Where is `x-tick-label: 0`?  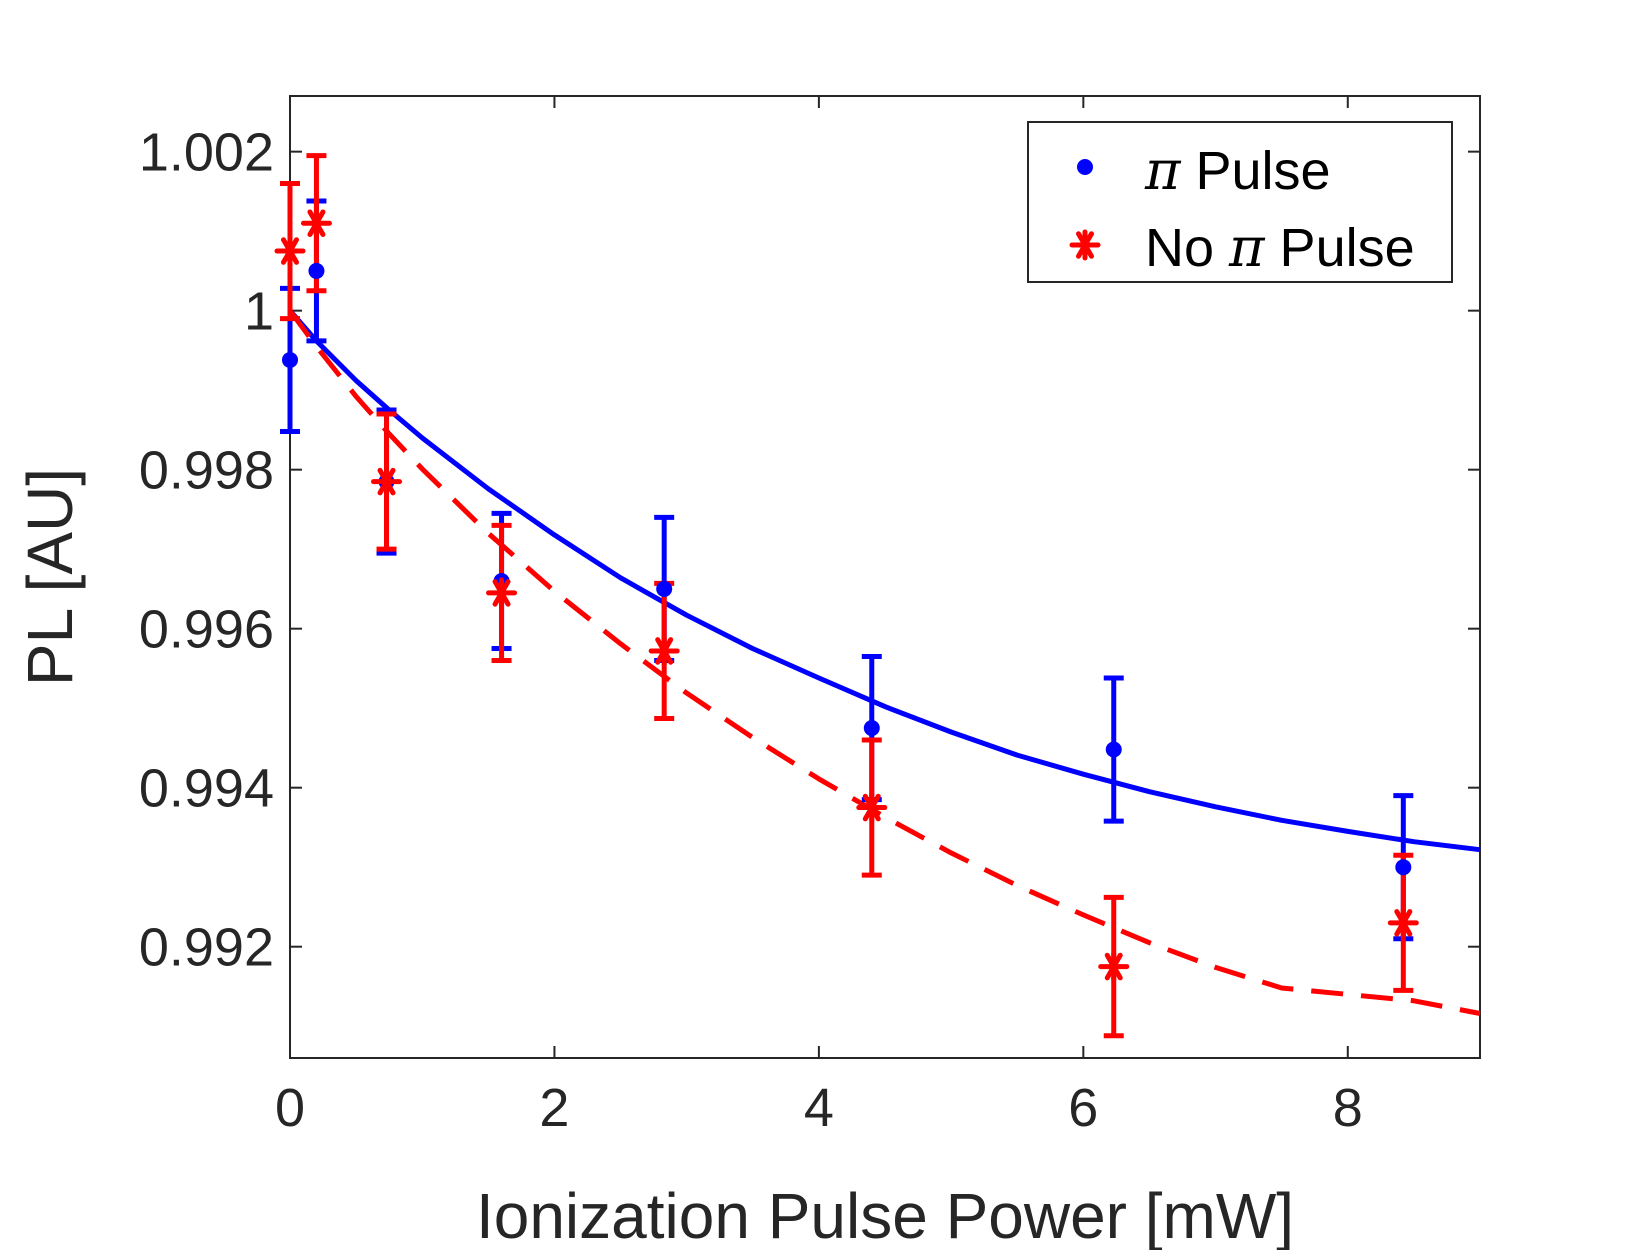
x-tick-label: 0 is located at coordinates (290, 1108).